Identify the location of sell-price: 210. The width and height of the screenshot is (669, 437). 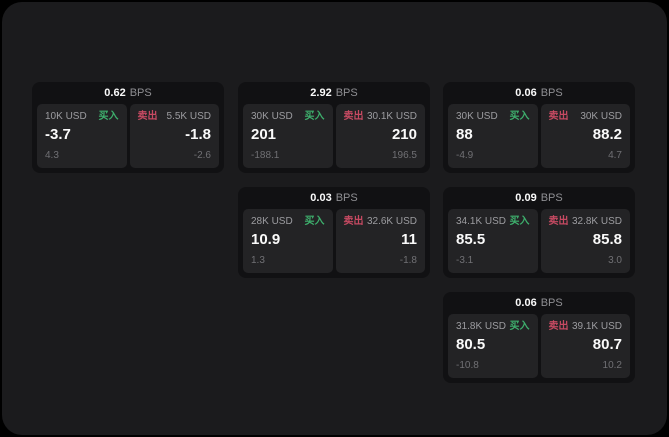
(404, 134).